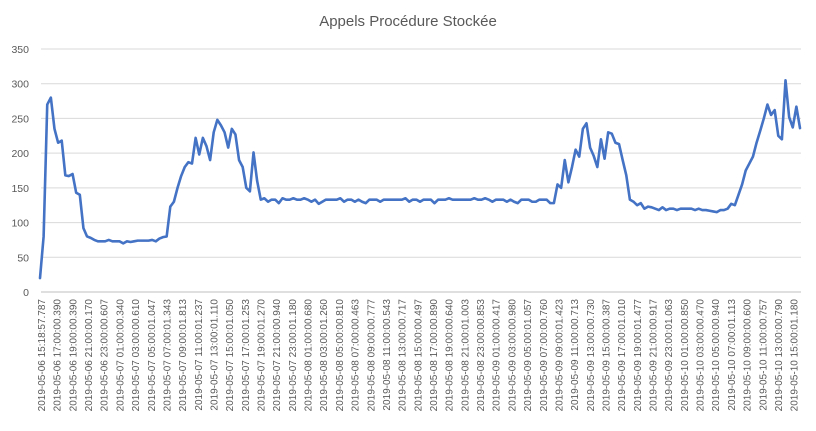  Describe the element at coordinates (293, 355) in the screenshot. I see `x-tick-label: 2019-05-07 23:00:01.180` at that location.